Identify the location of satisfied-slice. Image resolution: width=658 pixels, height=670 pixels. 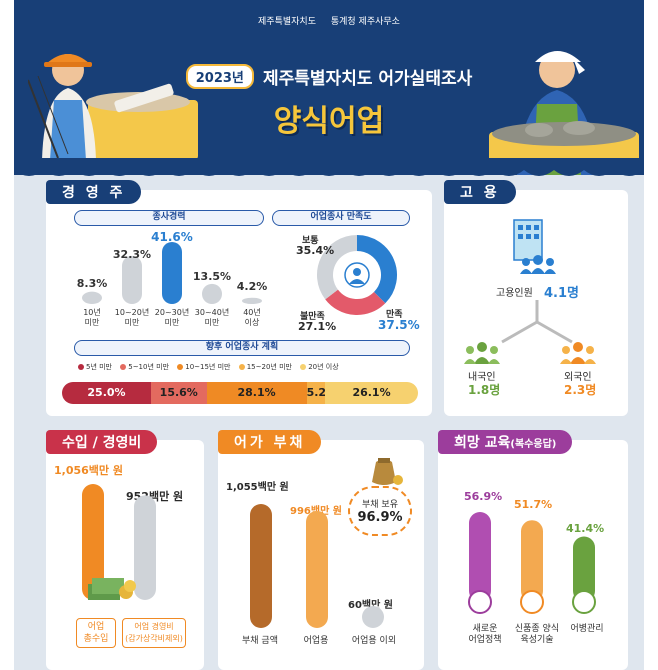
(376, 269).